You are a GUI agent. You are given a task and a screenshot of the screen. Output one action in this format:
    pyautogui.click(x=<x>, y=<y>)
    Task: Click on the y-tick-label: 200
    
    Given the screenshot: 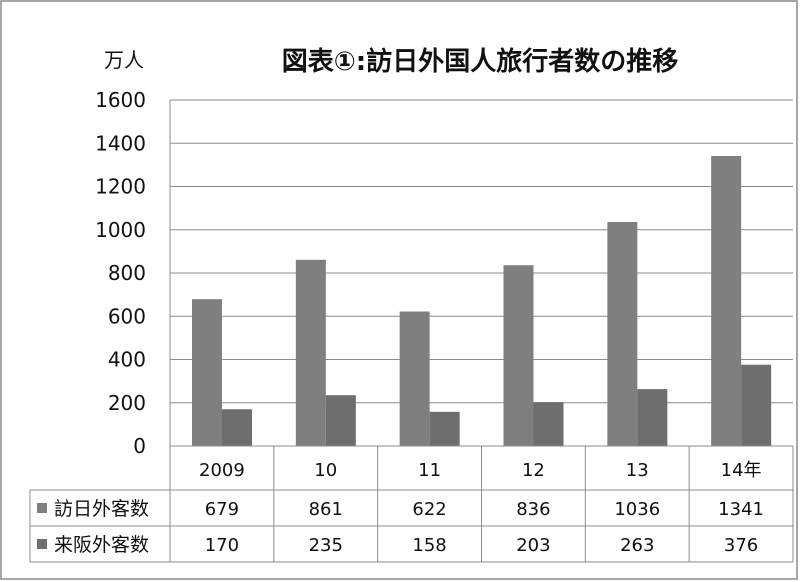 What is the action you would take?
    pyautogui.click(x=127, y=403)
    